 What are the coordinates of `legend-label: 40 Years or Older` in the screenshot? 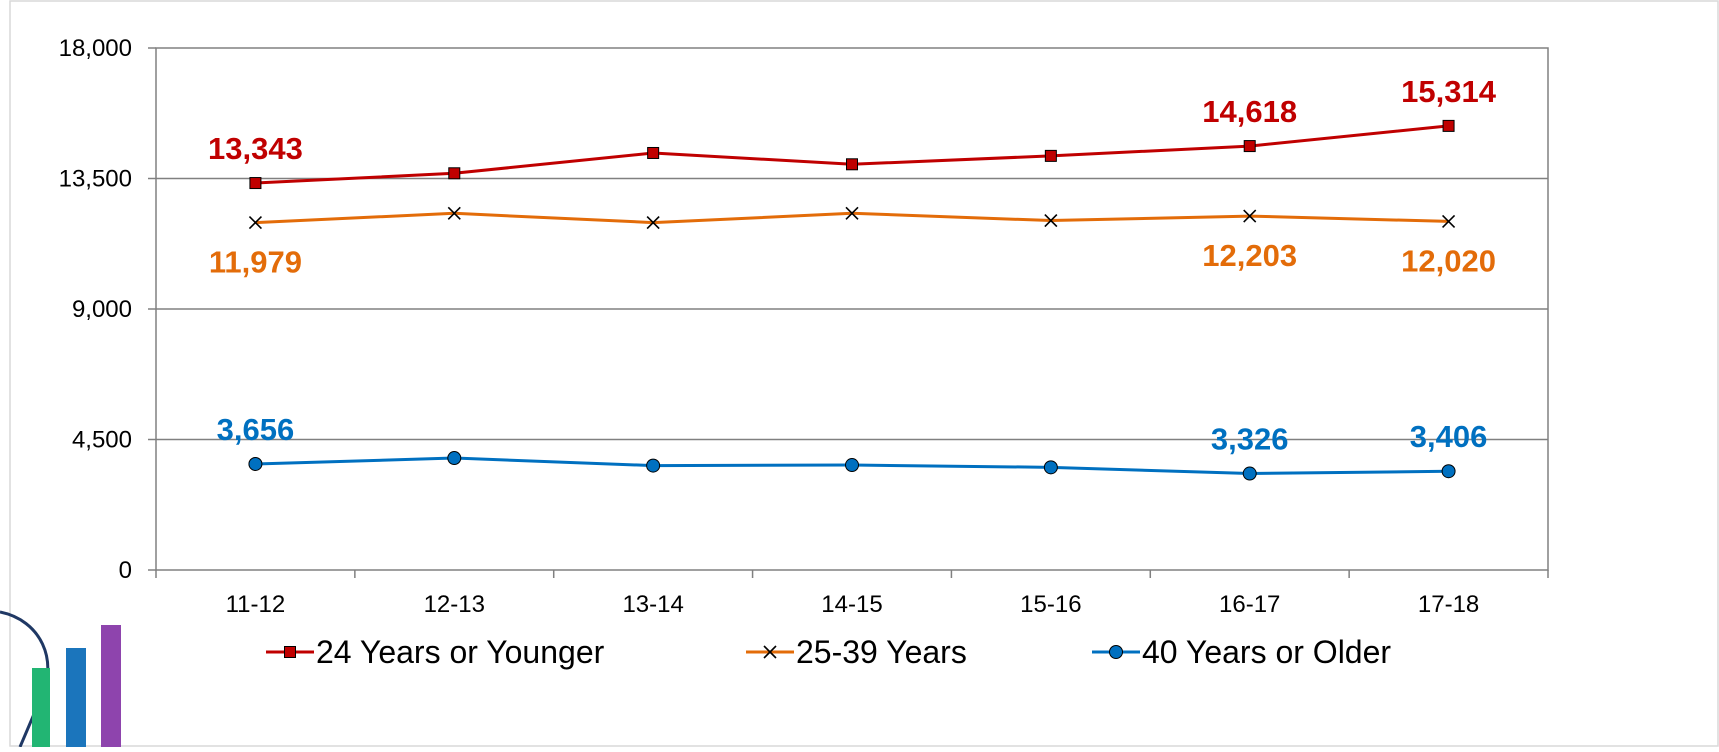 It's located at (1266, 652).